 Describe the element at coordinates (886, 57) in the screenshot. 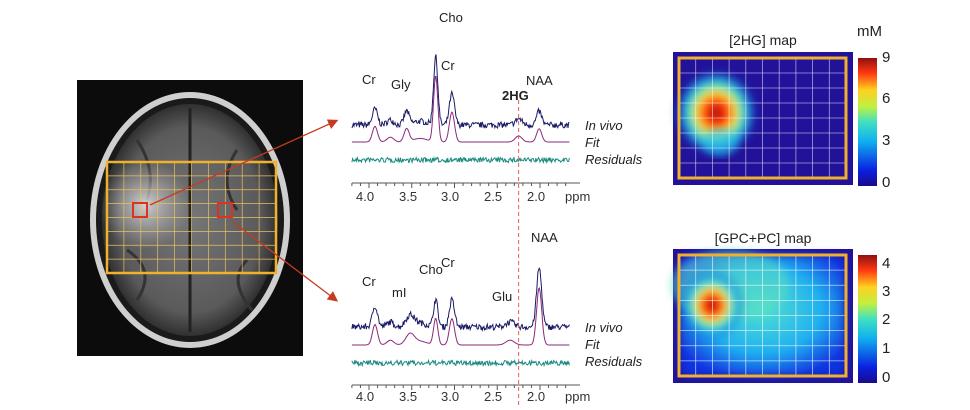

I see `colorbar-tick: 9` at that location.